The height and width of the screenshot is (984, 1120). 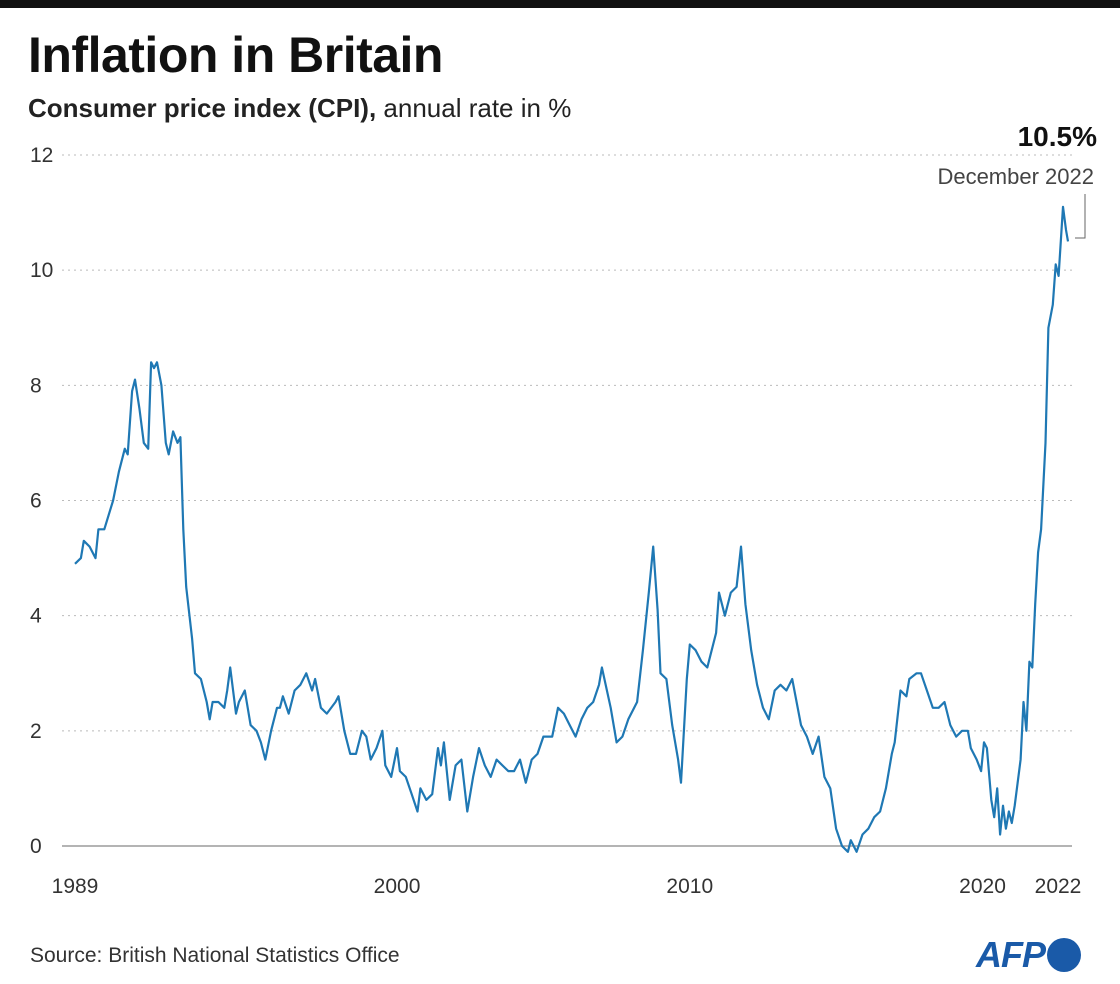 I want to click on top-bar, so click(x=560, y=4).